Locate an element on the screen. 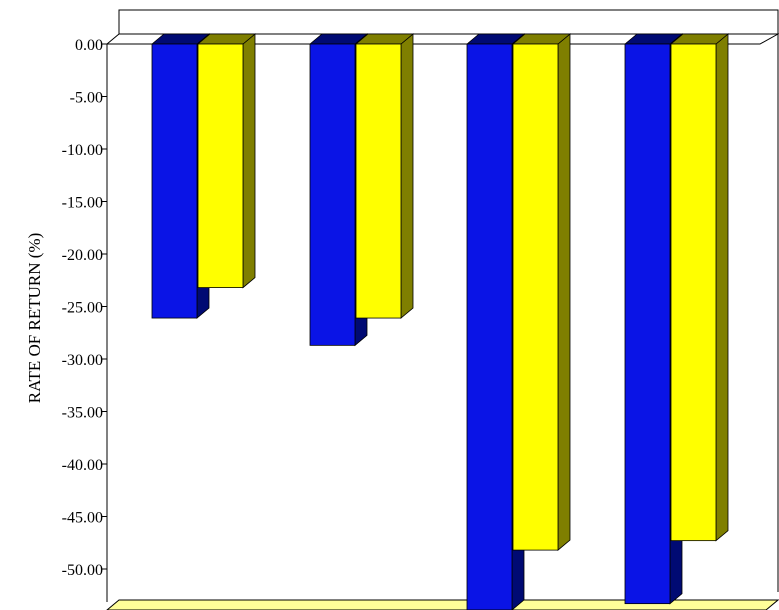  y-tick-label: -5.00 is located at coordinates (86, 98).